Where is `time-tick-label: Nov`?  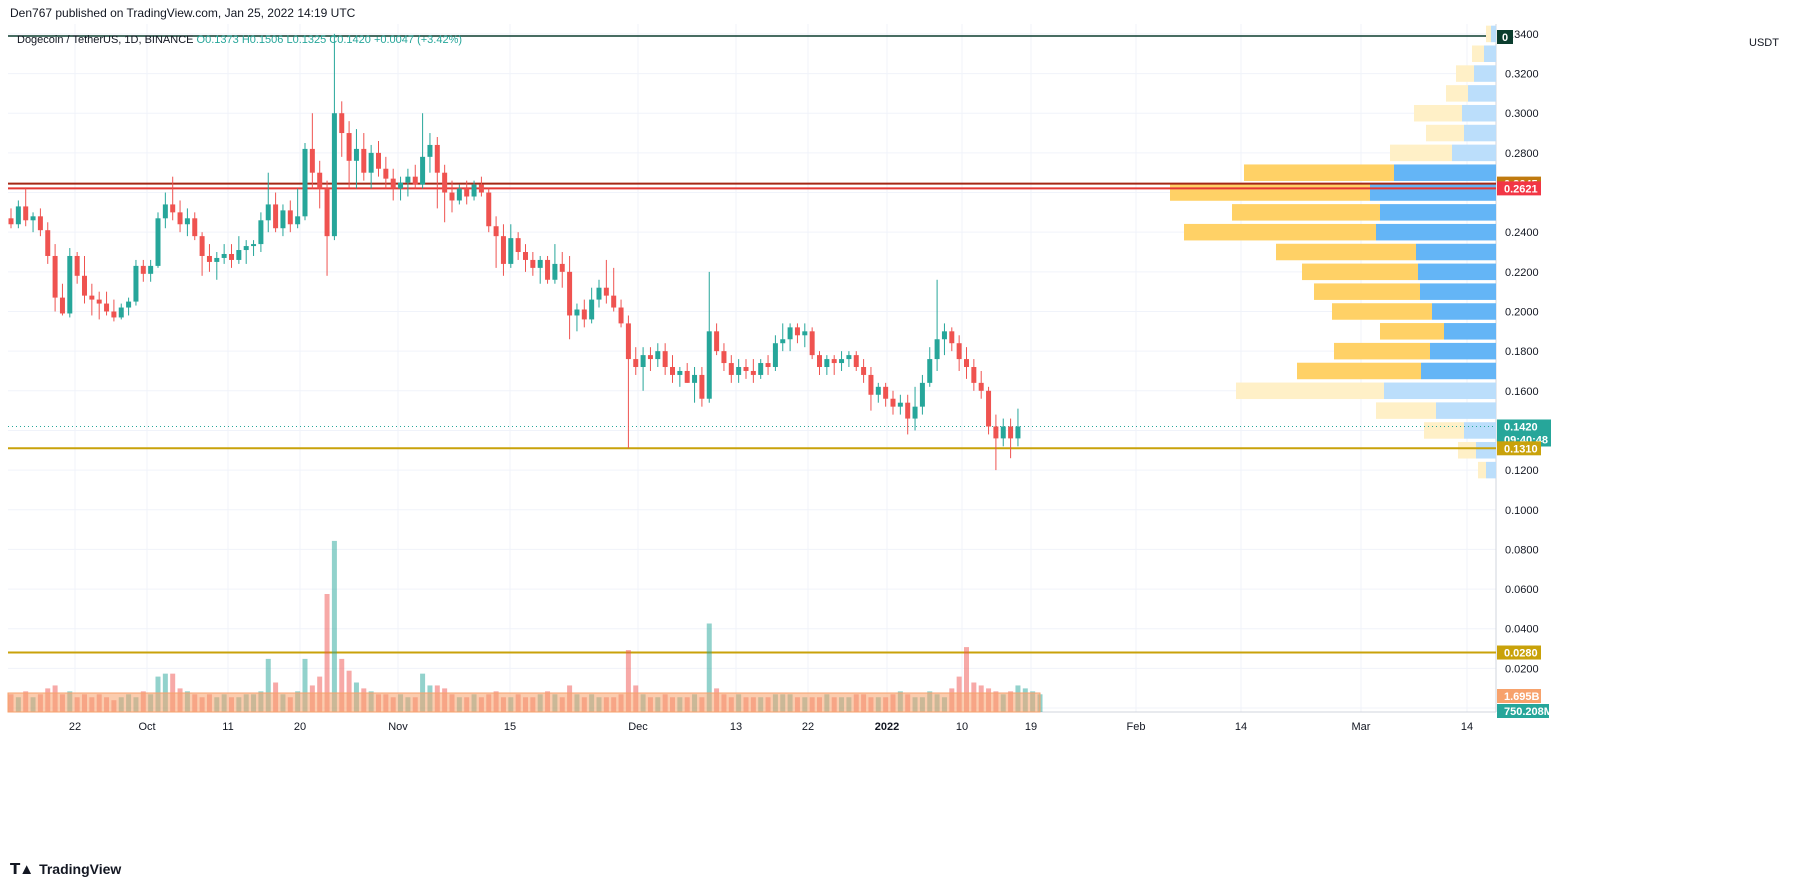
time-tick-label: Nov is located at coordinates (398, 727).